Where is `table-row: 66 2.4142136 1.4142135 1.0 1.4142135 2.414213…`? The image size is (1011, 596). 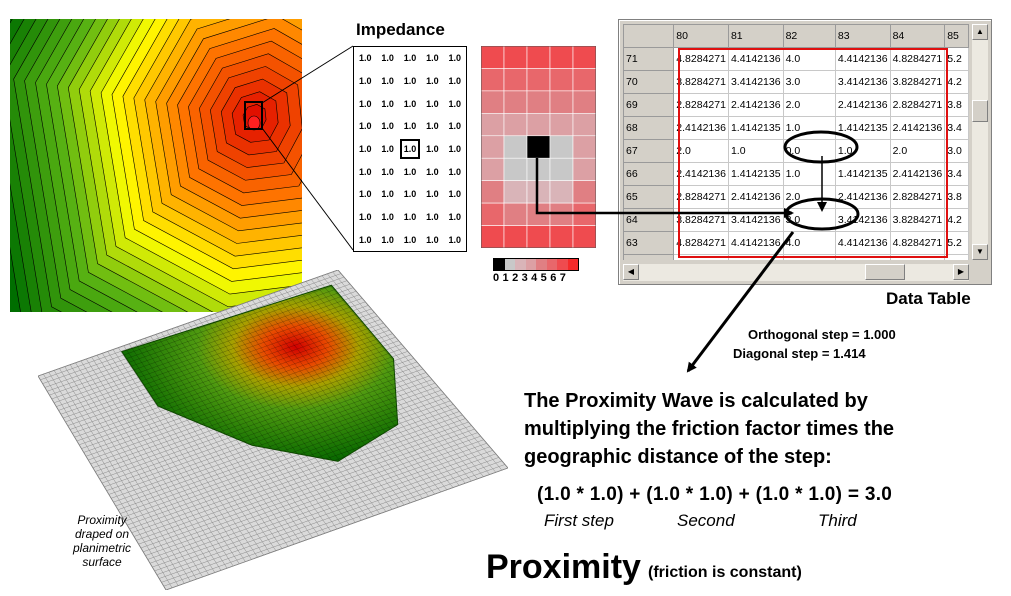 table-row: 66 2.4142136 1.4142135 1.0 1.4142135 2.414213… is located at coordinates (796, 174).